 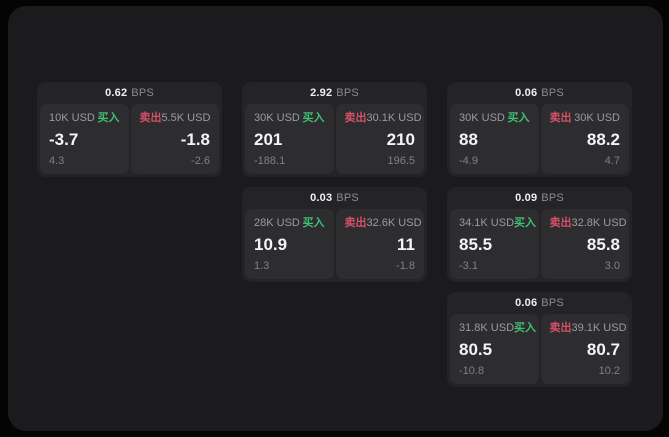 What do you see at coordinates (289, 139) in the screenshot?
I see `buy-panel: 30K USD 买入 201 -188.1` at bounding box center [289, 139].